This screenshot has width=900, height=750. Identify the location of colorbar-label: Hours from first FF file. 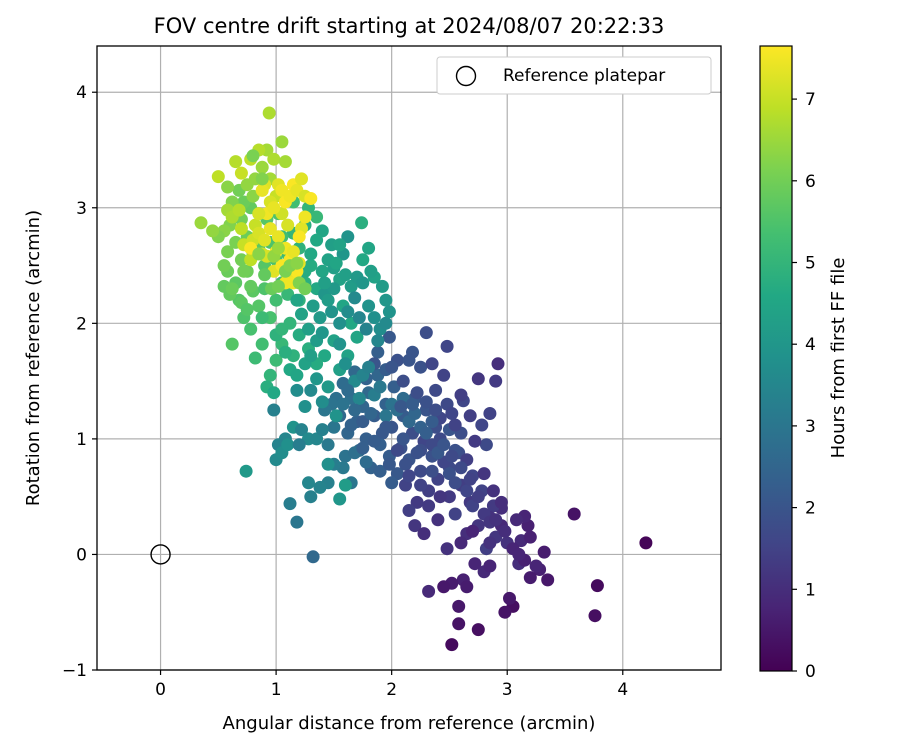
(838, 358).